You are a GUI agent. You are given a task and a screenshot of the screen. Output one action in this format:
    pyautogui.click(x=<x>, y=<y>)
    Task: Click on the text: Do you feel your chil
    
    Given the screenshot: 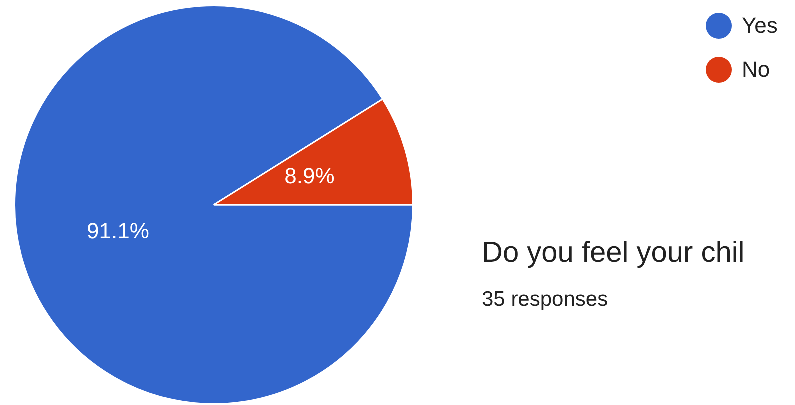 What is the action you would take?
    pyautogui.click(x=613, y=253)
    